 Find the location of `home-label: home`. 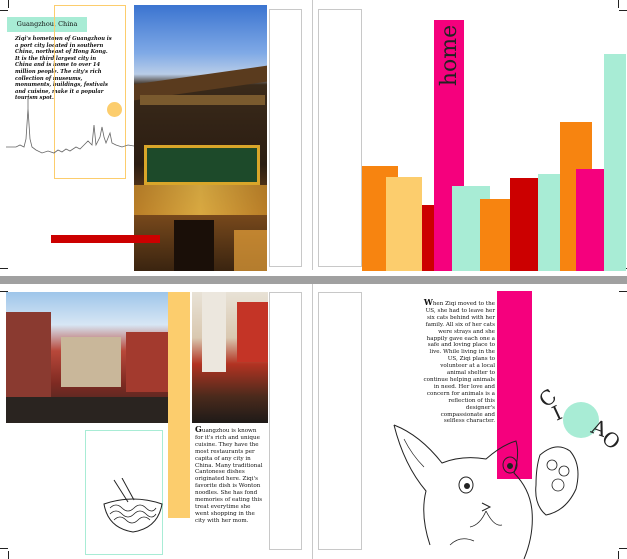

home-label: home is located at coordinates (450, 55).